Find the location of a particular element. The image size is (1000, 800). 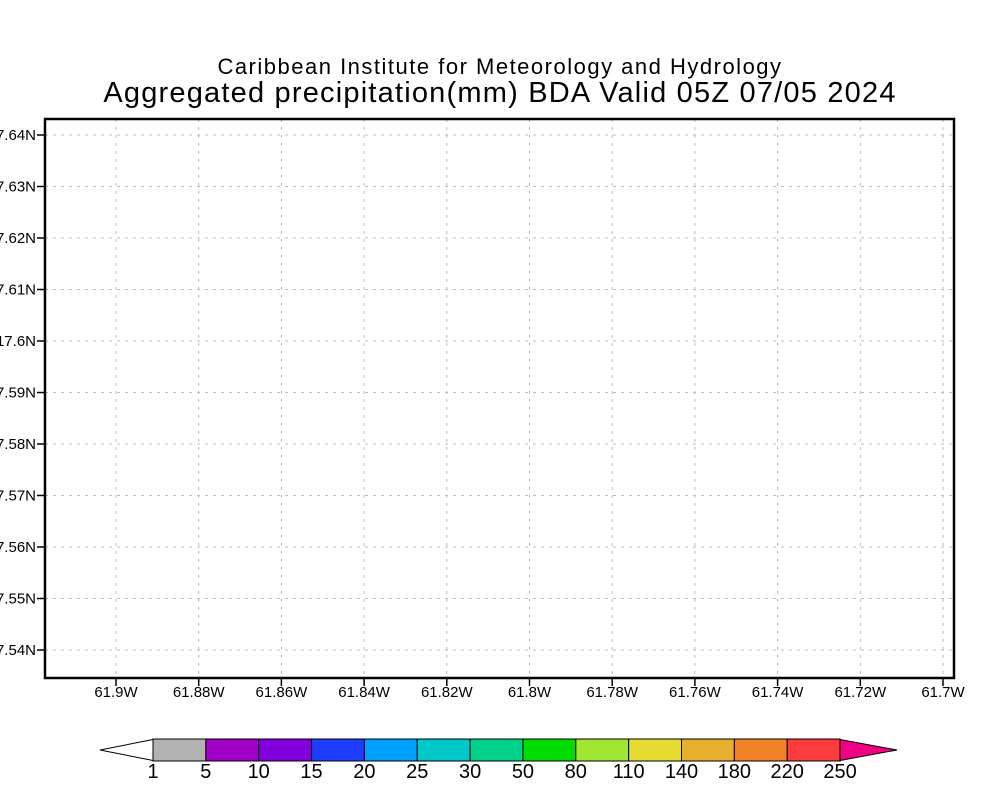

y-tick-label: 7.62N is located at coordinates (18, 238).